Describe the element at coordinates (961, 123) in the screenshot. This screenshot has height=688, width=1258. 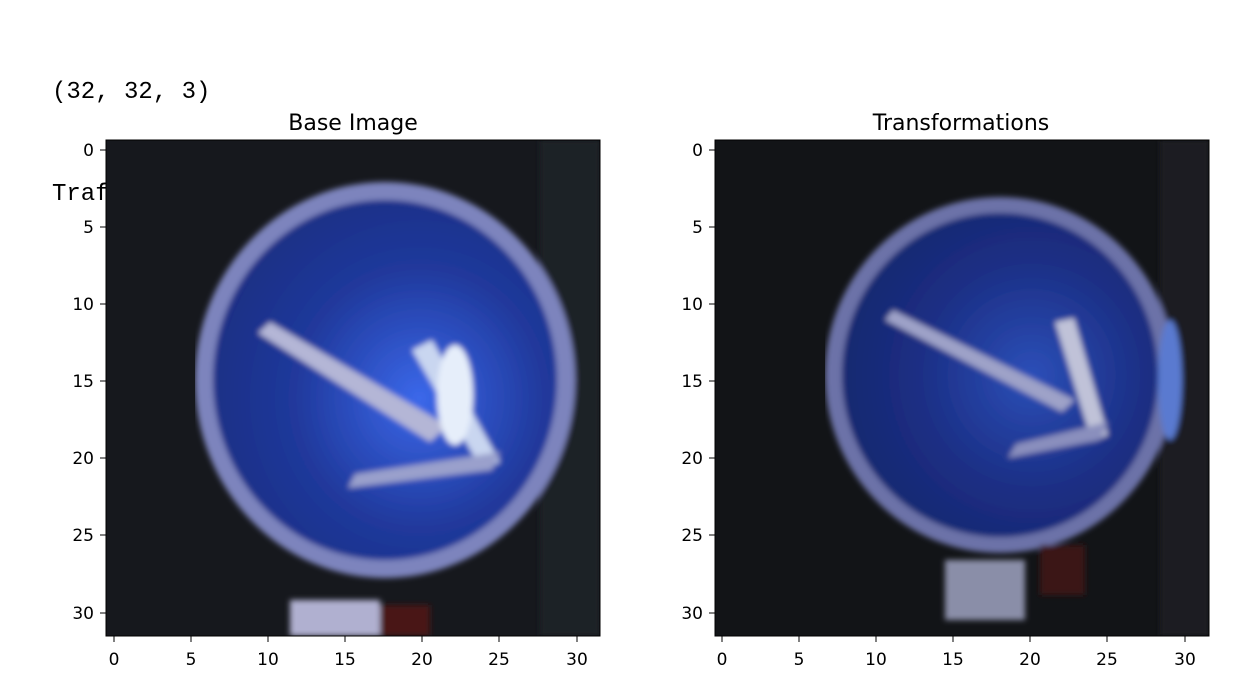
I see `panel-title: Transformations` at that location.